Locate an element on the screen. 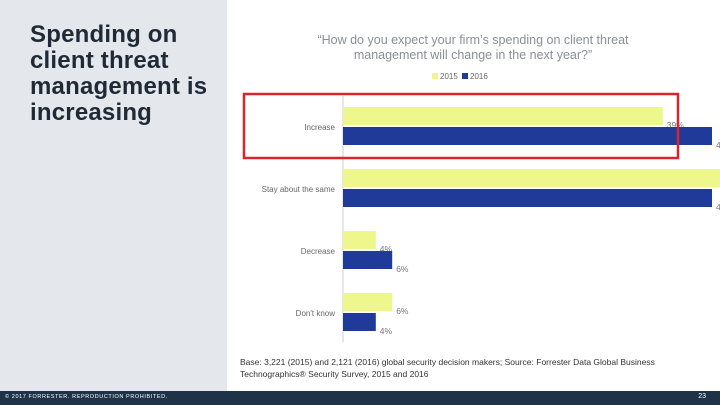 The width and height of the screenshot is (720, 405). data-label: 39% is located at coordinates (675, 125).